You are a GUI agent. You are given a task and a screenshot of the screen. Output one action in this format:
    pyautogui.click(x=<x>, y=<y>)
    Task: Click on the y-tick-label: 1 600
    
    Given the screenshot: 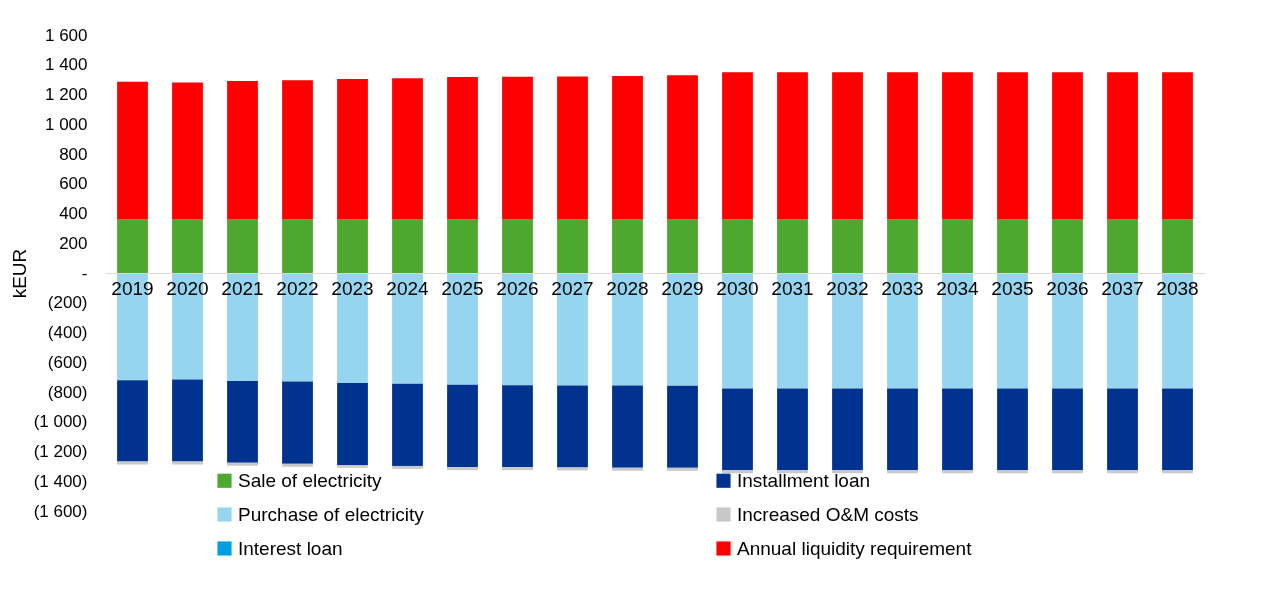 What is the action you would take?
    pyautogui.click(x=66, y=35)
    